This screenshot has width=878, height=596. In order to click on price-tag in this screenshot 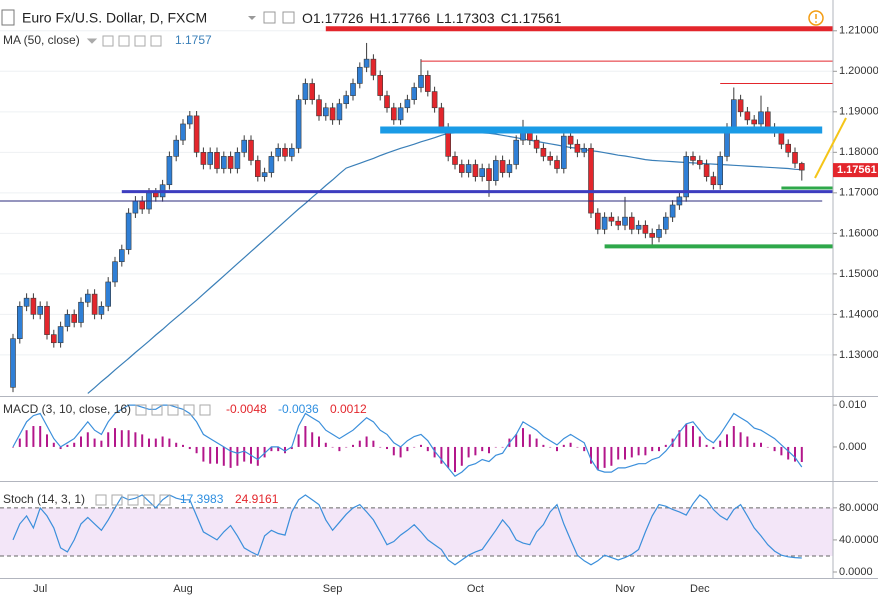, I will do `click(855, 170)`.